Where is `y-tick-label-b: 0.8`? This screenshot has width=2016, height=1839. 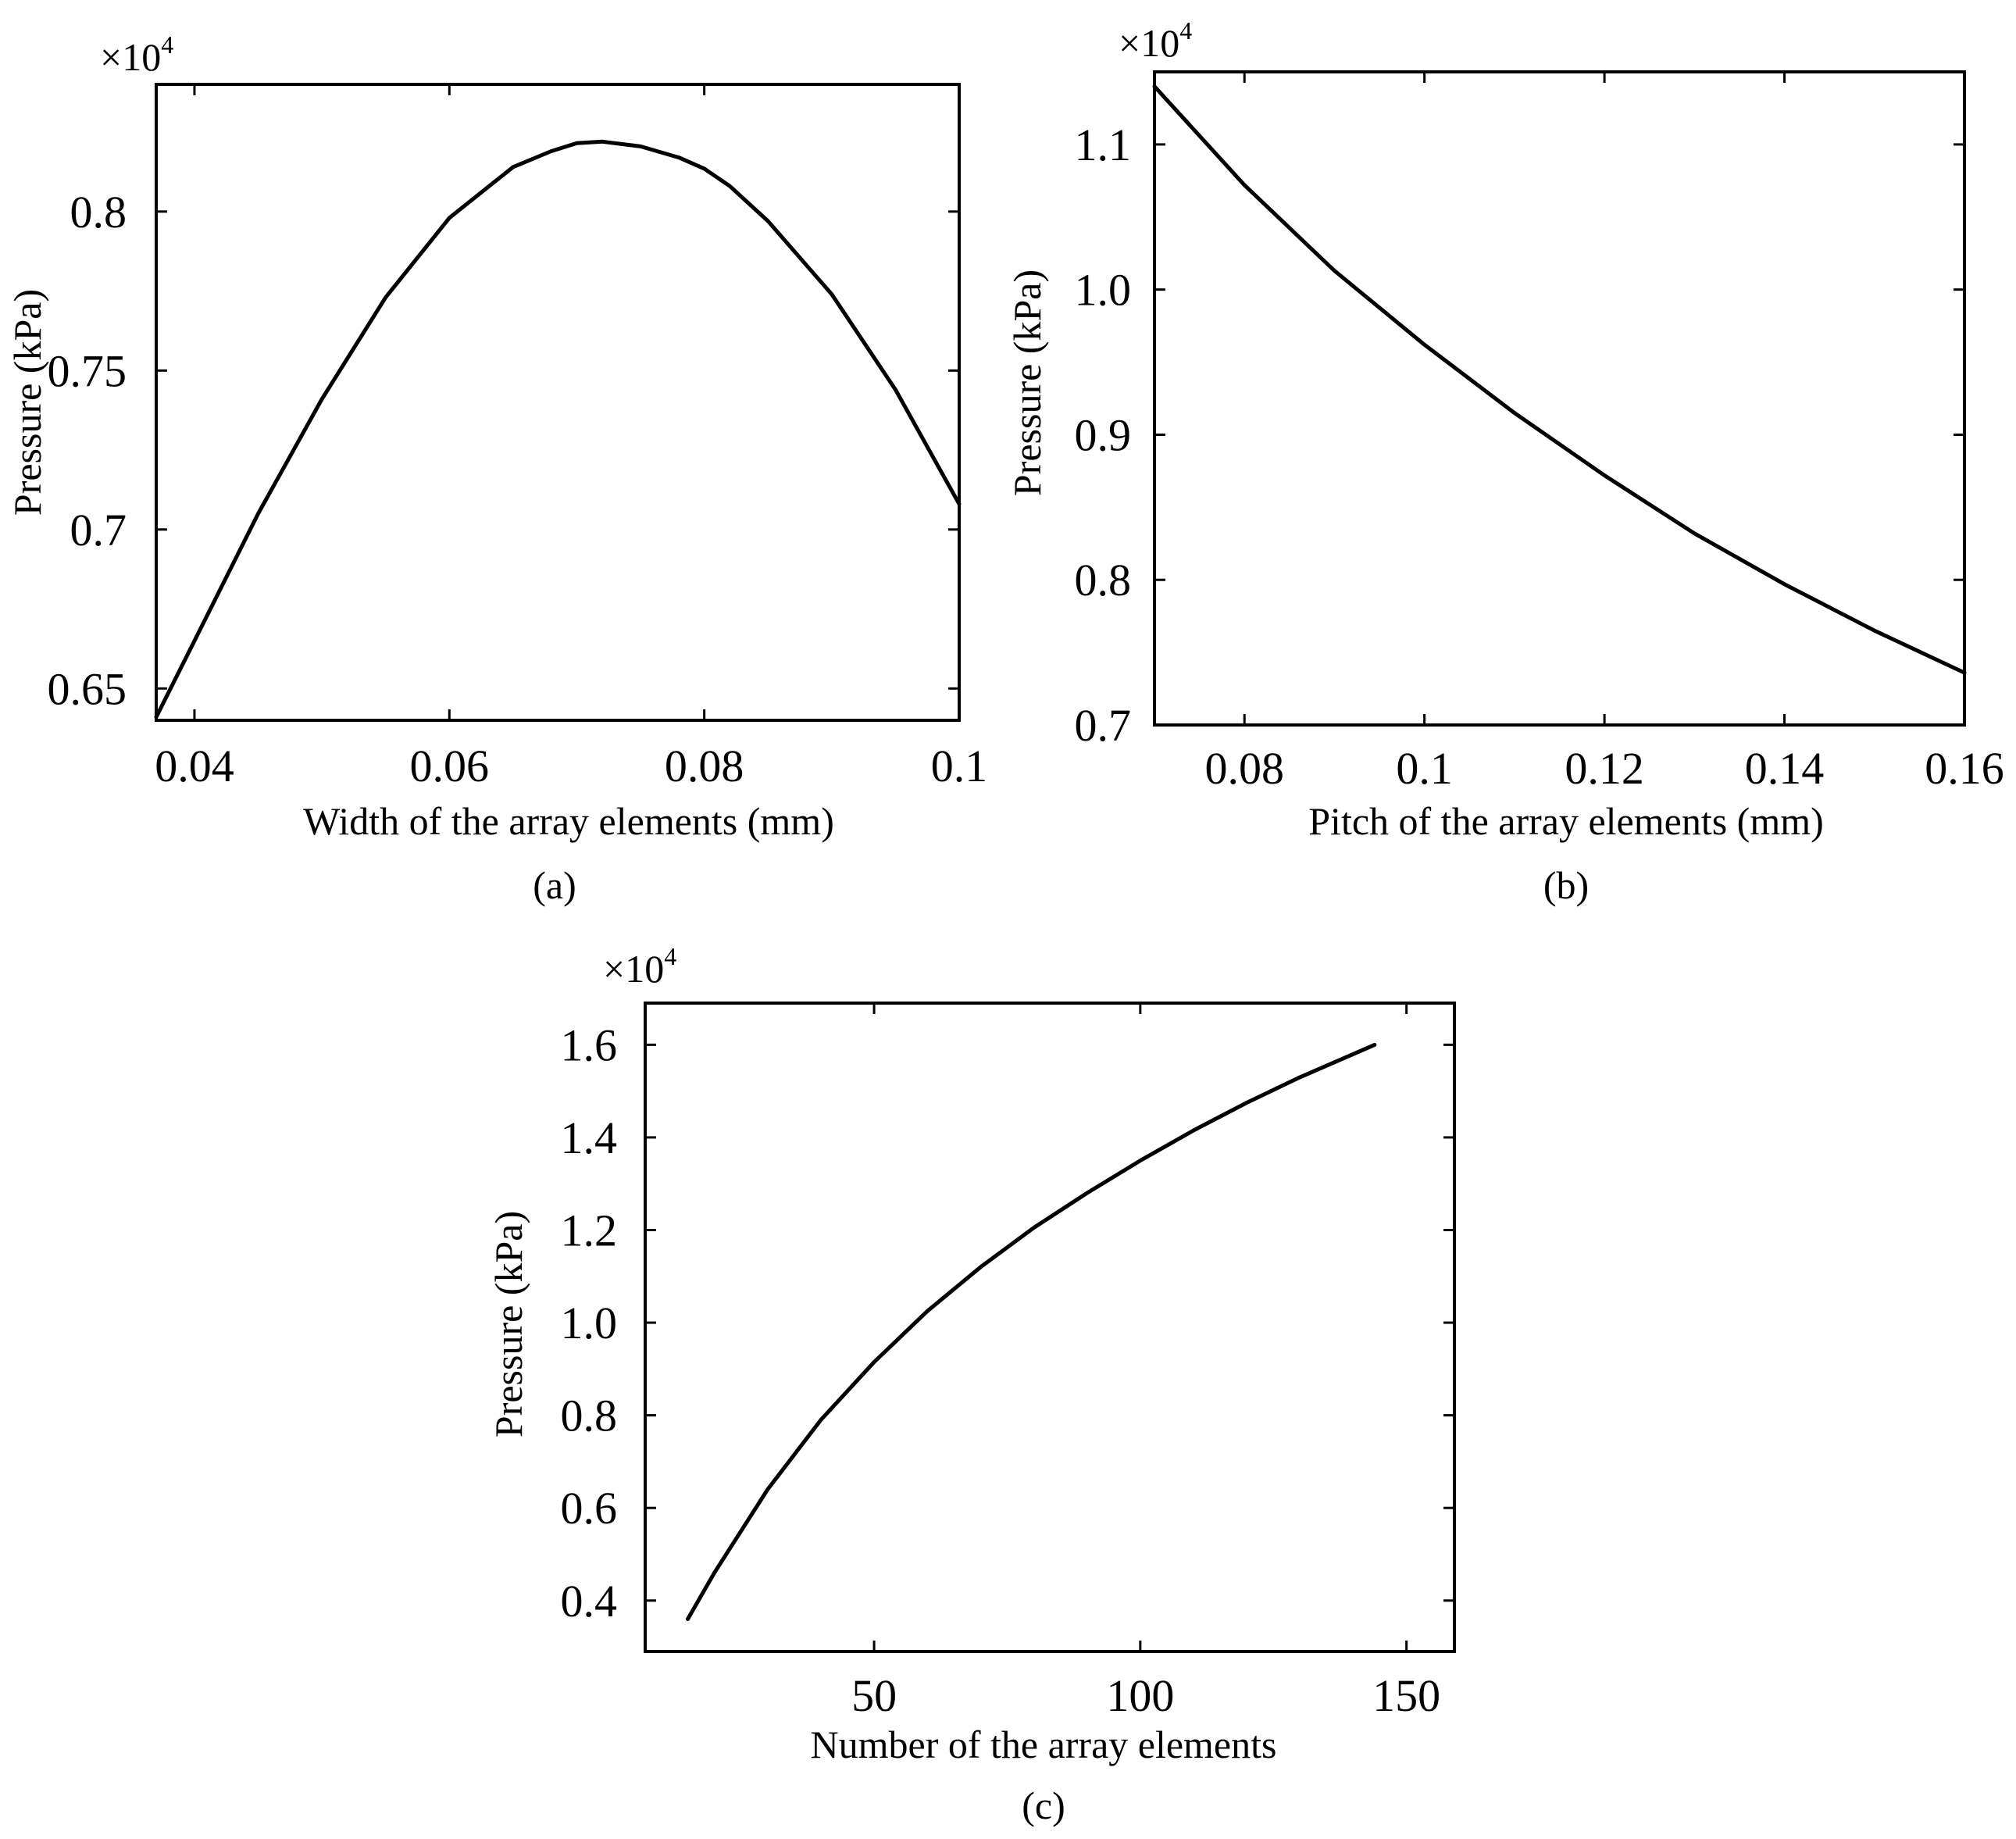 y-tick-label-b: 0.8 is located at coordinates (1103, 580).